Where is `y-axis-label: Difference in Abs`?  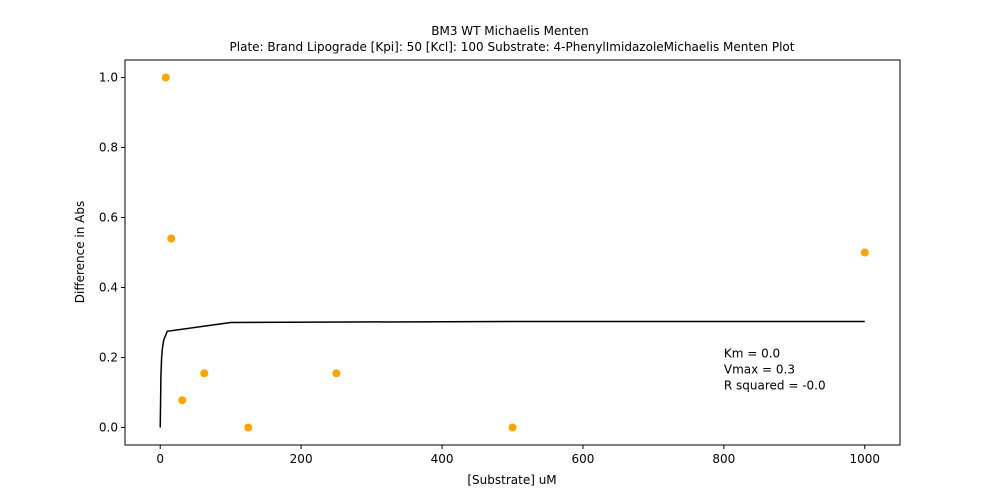
y-axis-label: Difference in Abs is located at coordinates (80, 252).